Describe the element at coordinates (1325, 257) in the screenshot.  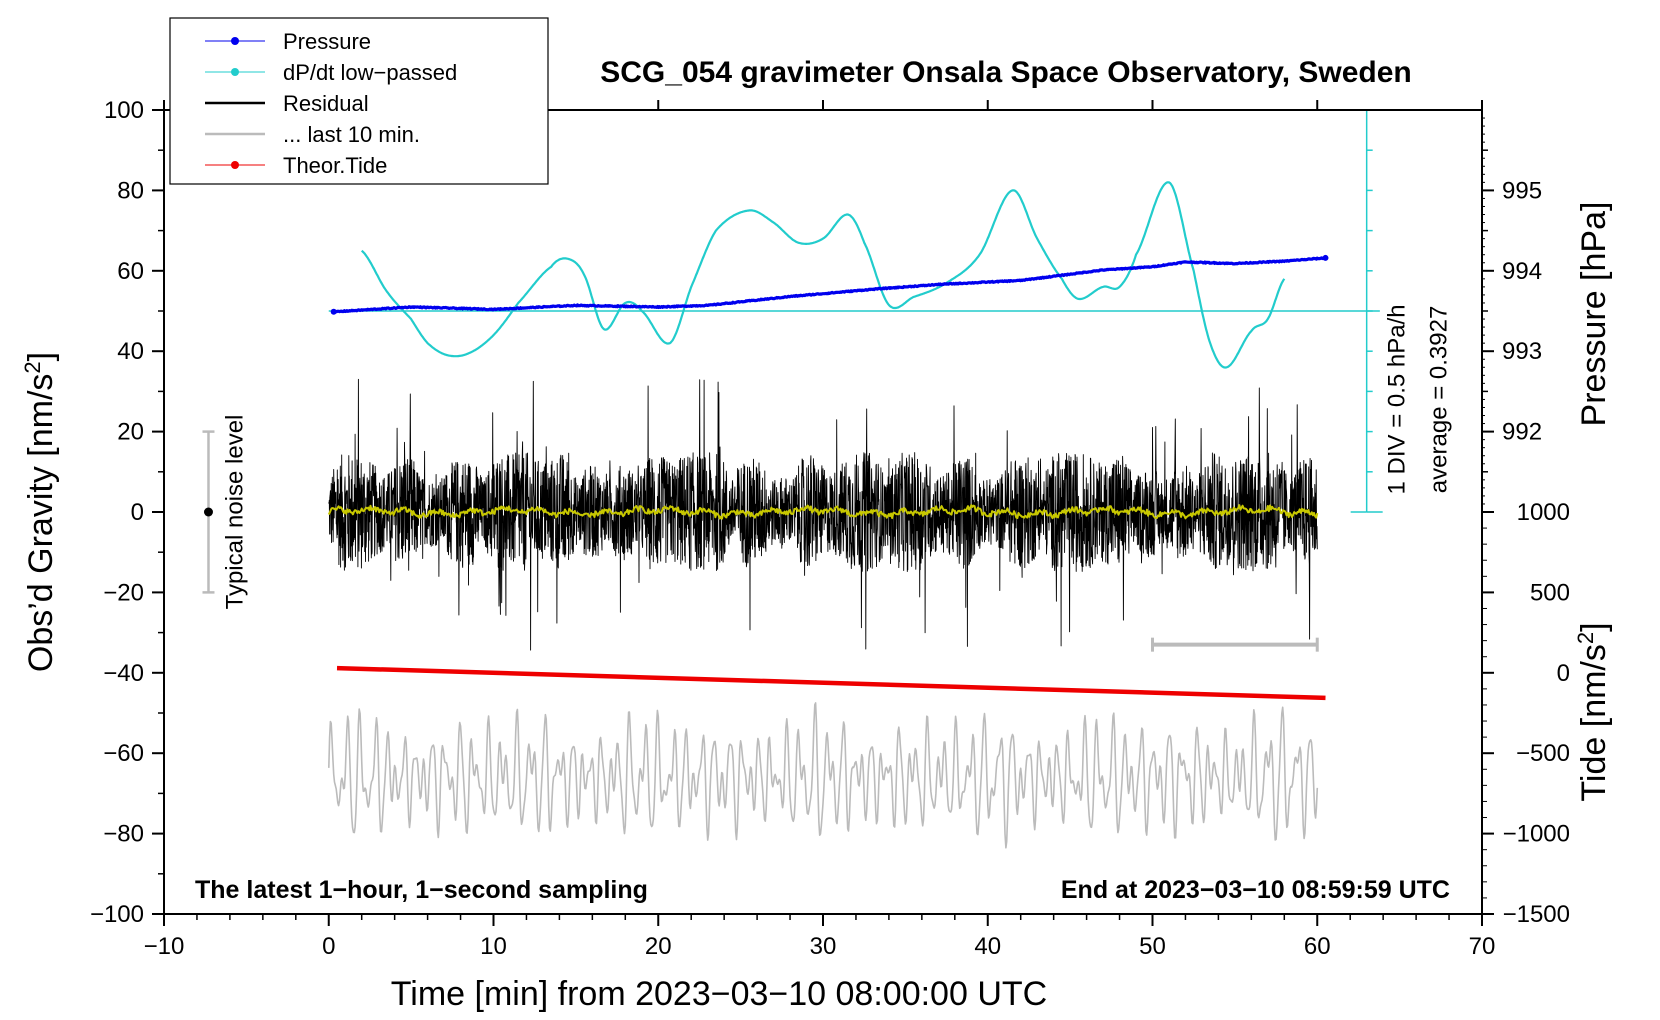
I see `pressure-end-point` at that location.